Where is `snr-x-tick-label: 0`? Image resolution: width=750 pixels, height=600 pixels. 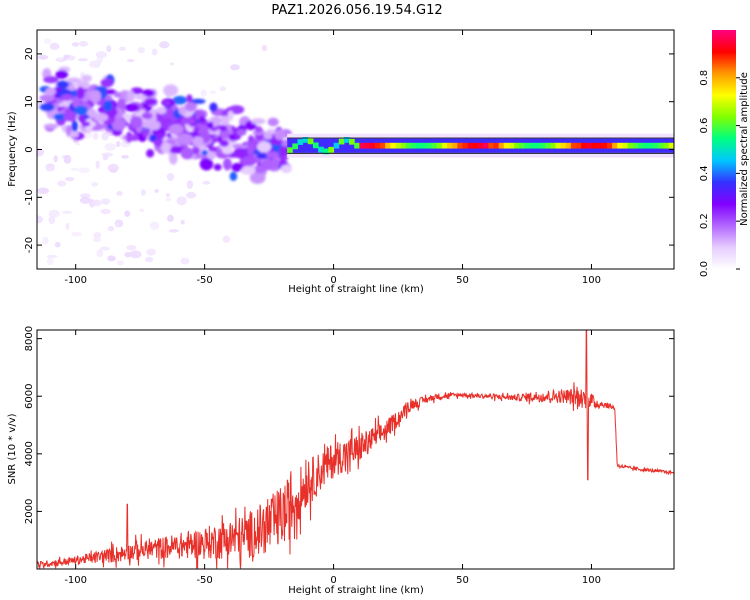 snr-x-tick-label: 0 is located at coordinates (333, 580).